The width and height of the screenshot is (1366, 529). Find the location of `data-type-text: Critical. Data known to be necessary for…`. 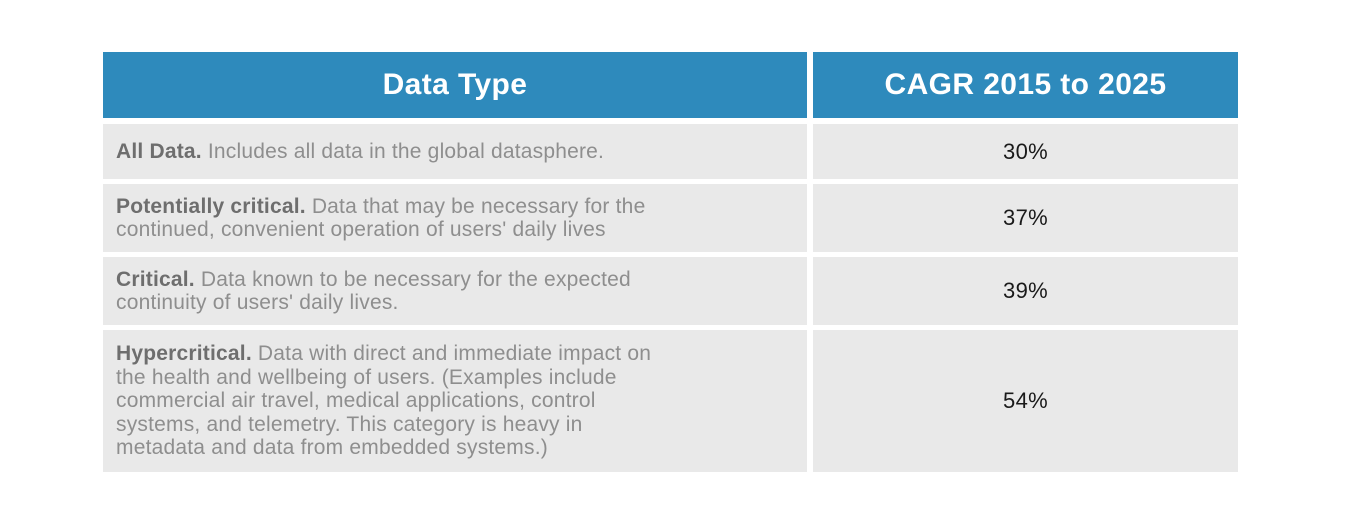

data-type-text: Critical. Data known to be necessary for… is located at coordinates (373, 291).